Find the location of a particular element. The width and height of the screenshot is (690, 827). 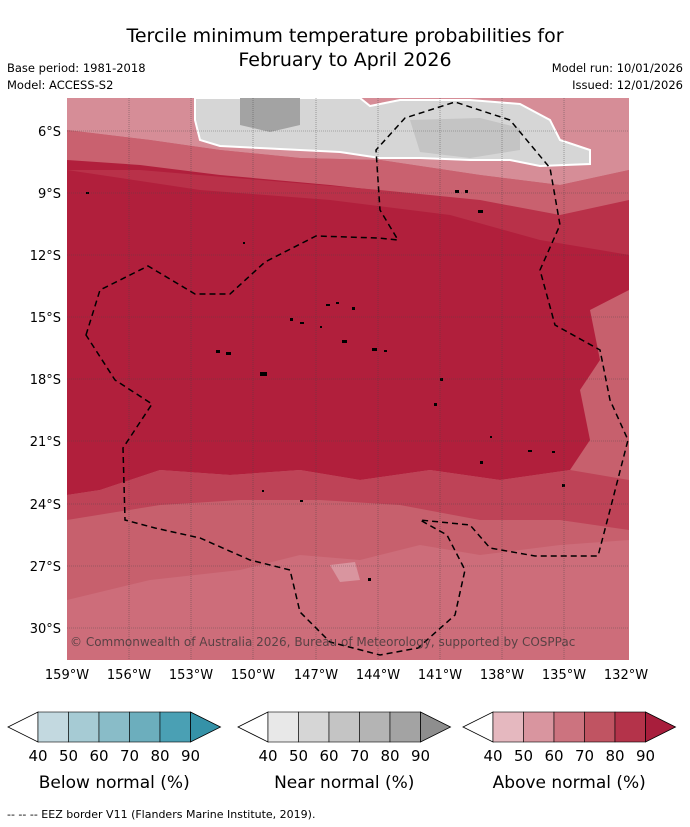

colorbar-title: Above normal (%) is located at coordinates (569, 783).